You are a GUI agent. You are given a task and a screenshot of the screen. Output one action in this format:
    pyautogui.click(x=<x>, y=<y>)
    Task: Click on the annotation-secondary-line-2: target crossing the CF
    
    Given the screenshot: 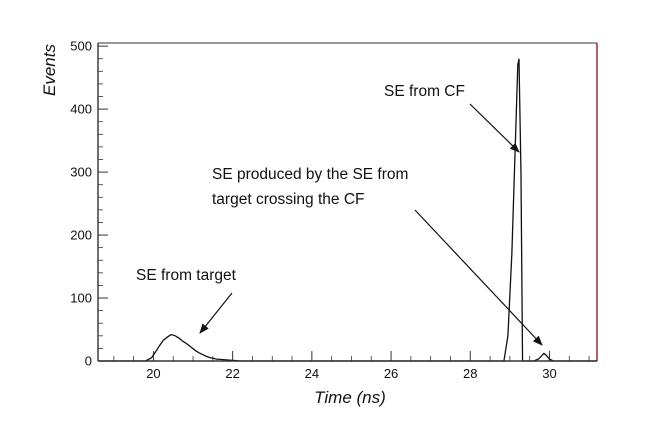 What is the action you would take?
    pyautogui.click(x=288, y=199)
    